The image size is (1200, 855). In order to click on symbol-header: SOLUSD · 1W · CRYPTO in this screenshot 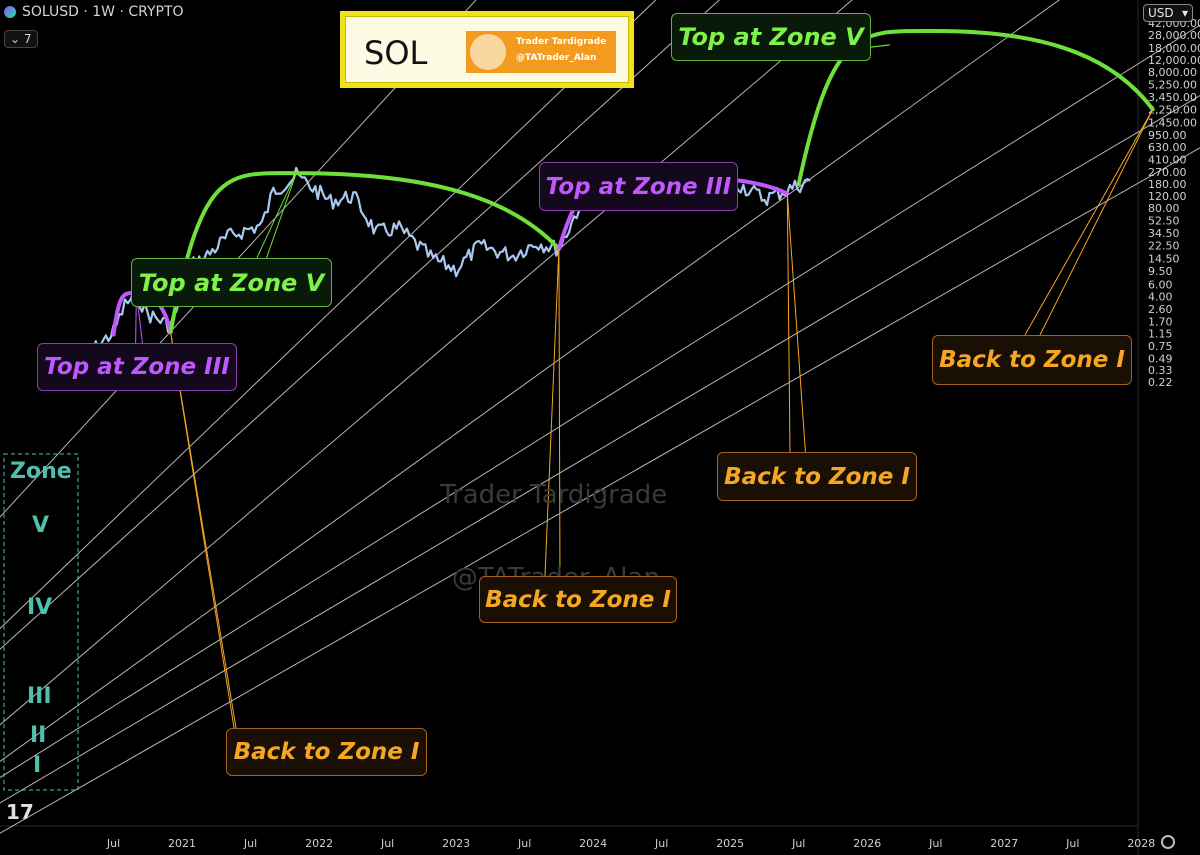, I will do `click(94, 12)`.